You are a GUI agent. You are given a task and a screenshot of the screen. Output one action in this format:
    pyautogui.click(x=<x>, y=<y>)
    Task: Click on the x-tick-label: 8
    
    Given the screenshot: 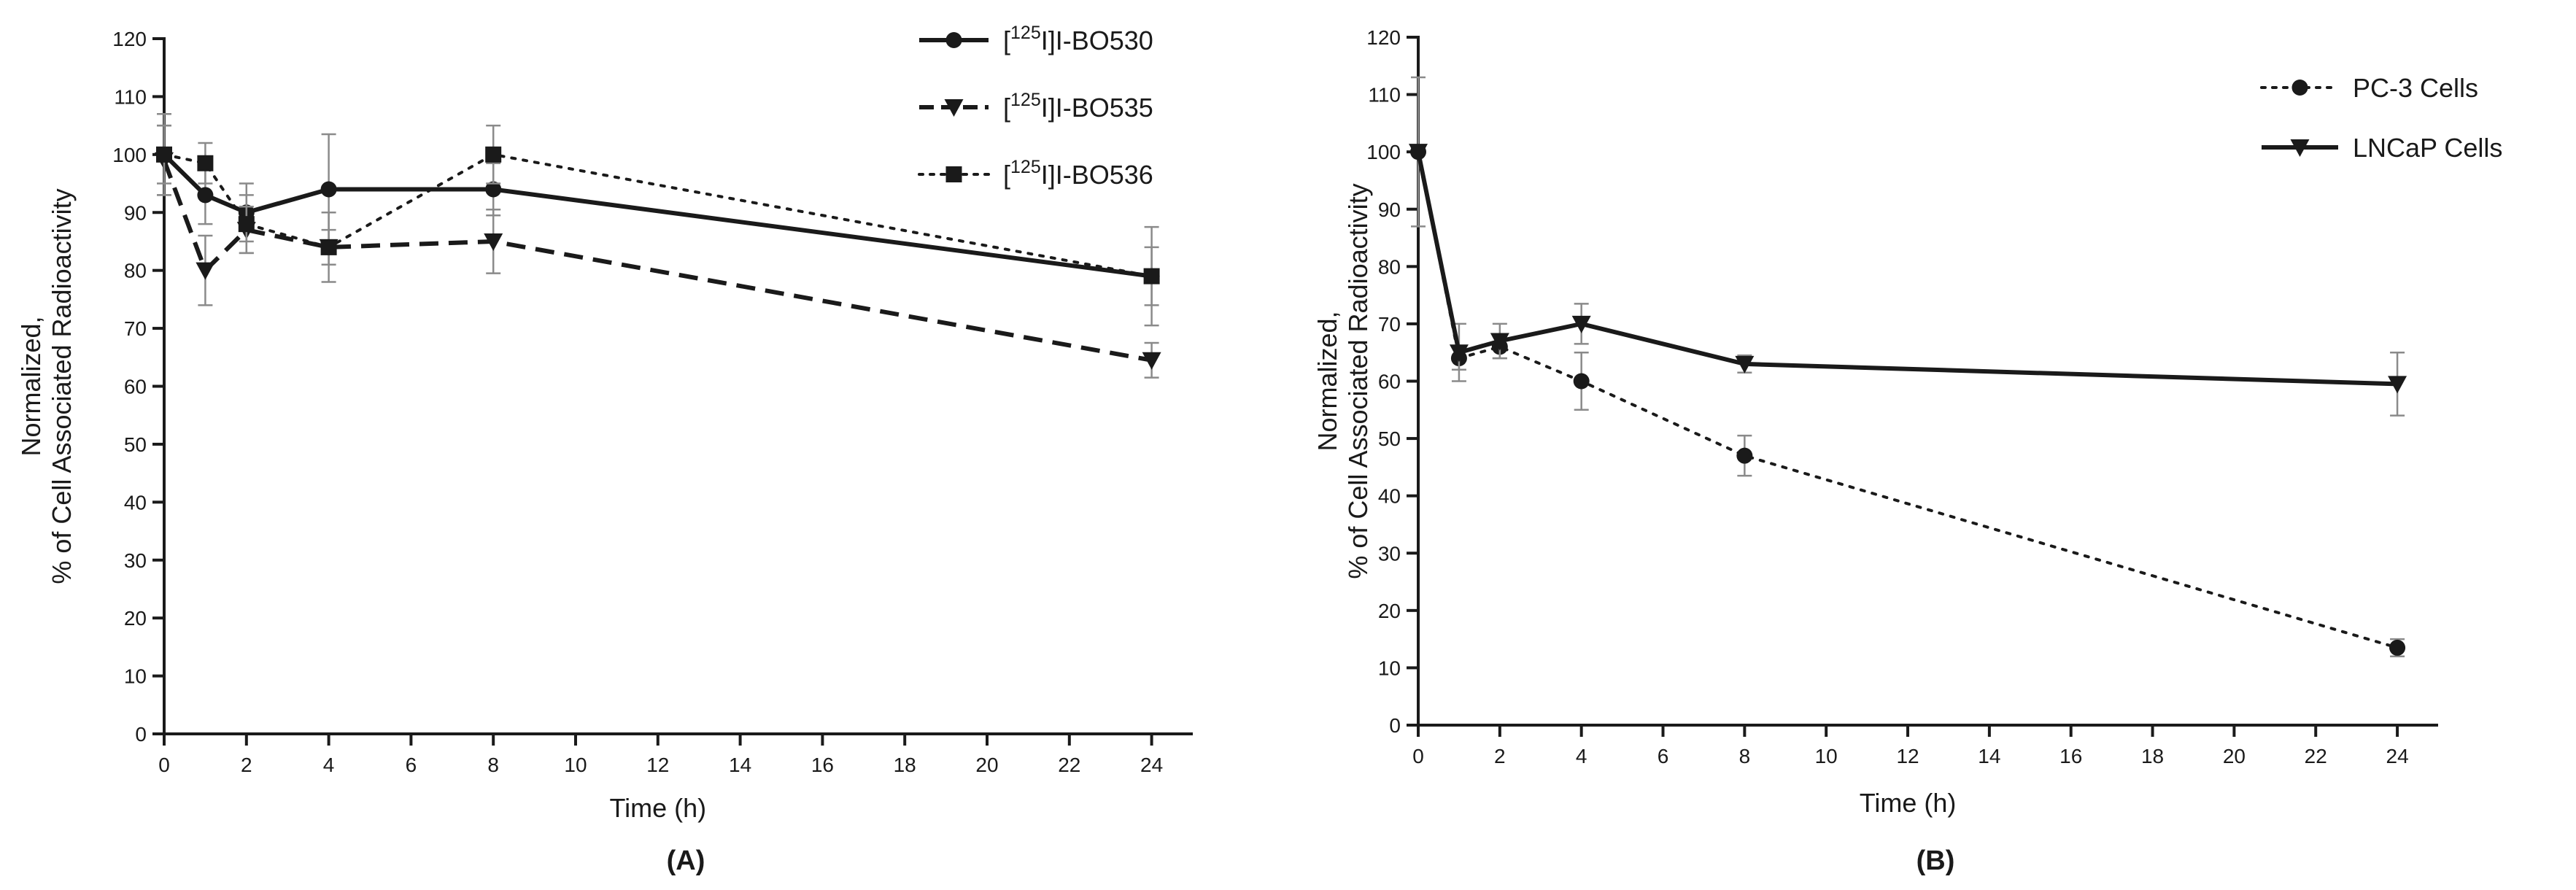 What is the action you would take?
    pyautogui.click(x=493, y=765)
    